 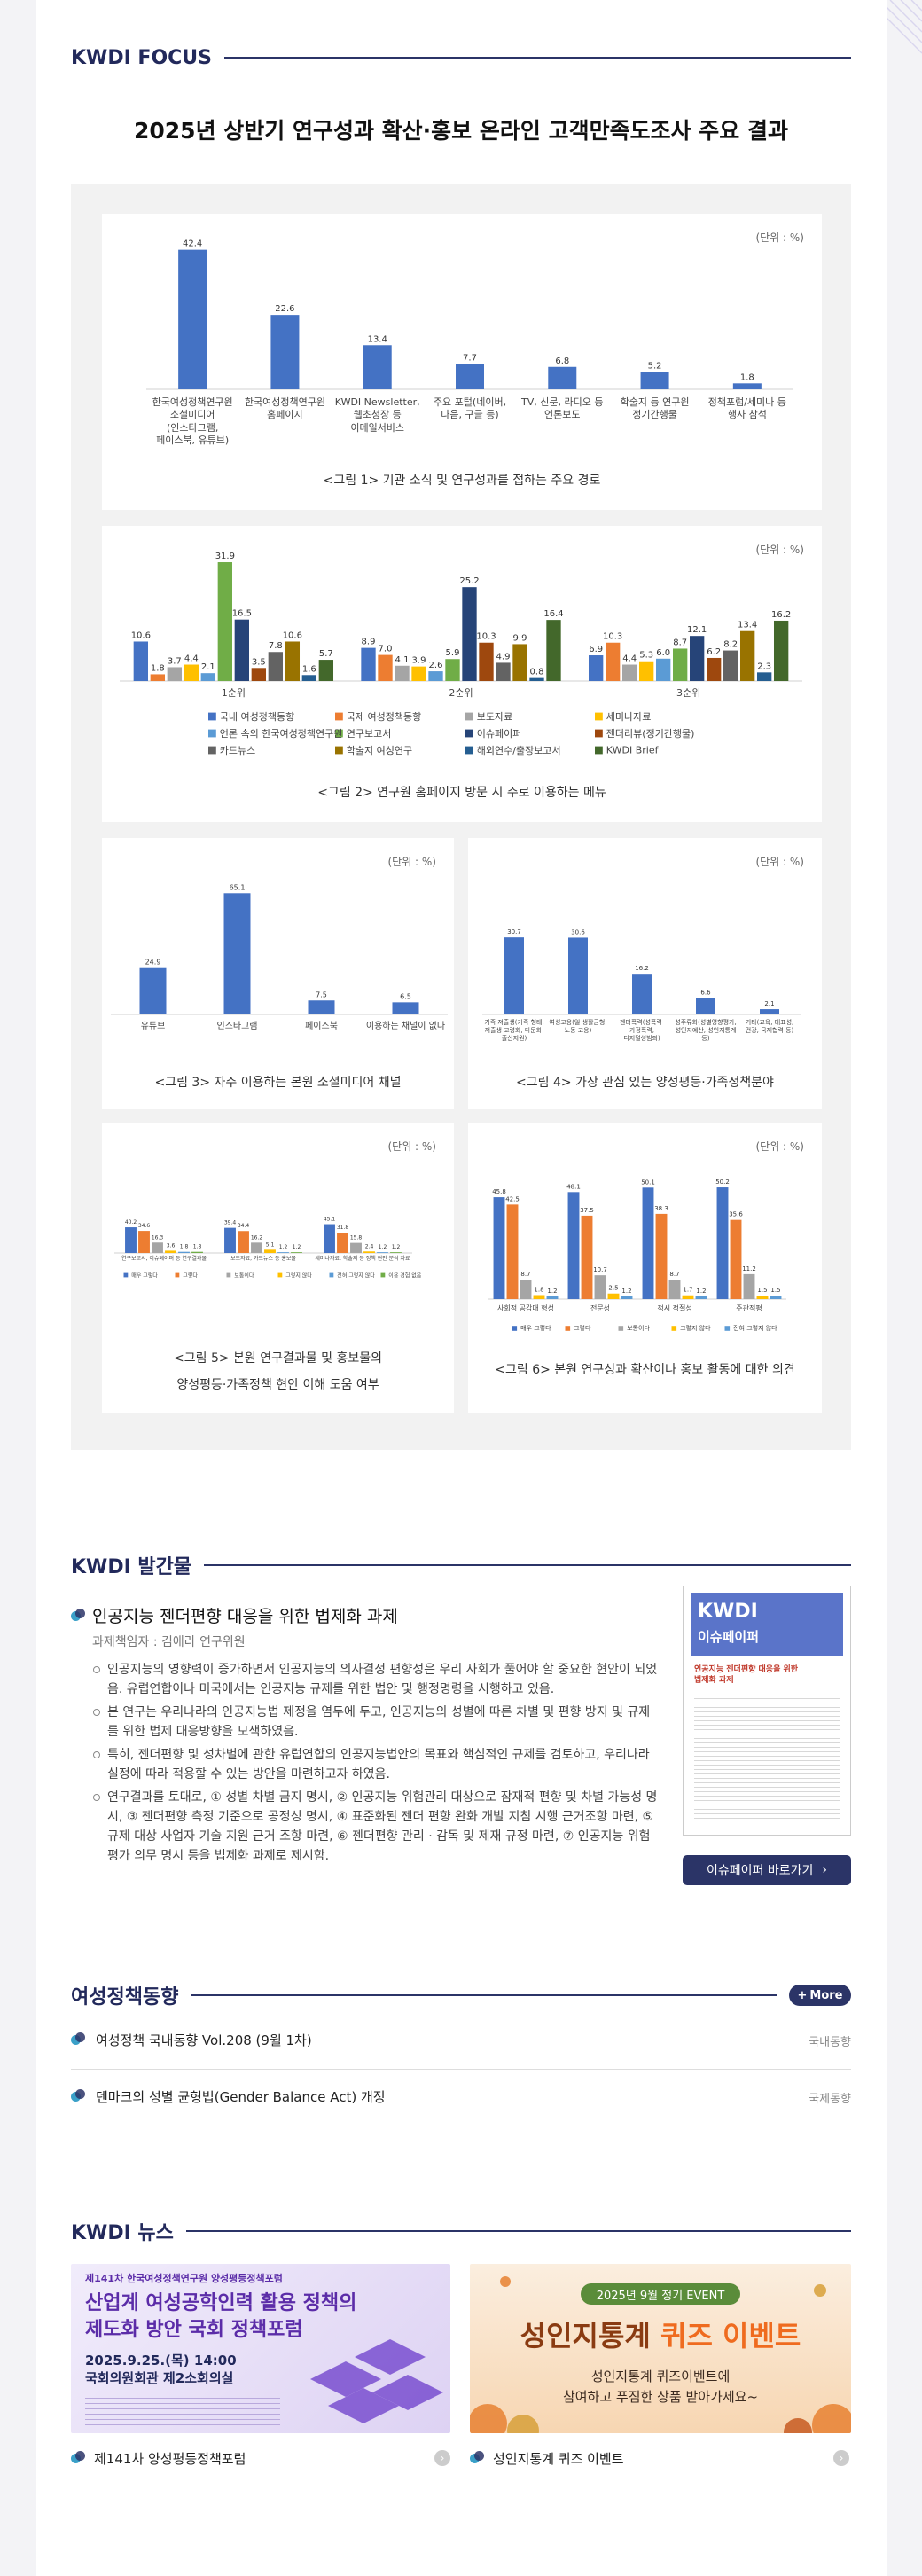 I want to click on news-caption: 성인지통계 퀴즈 이벤트, so click(x=558, y=2459).